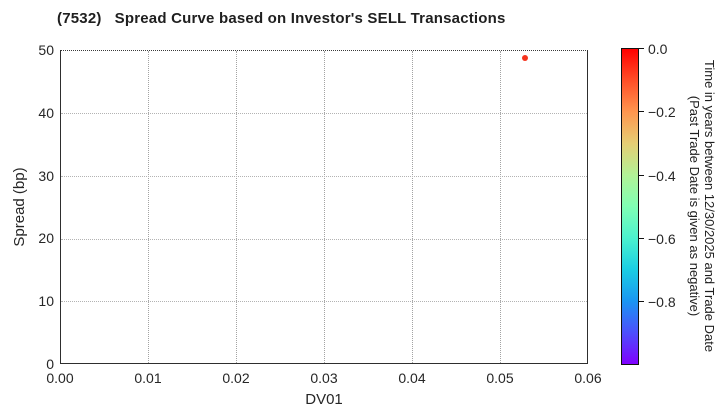 Image resolution: width=720 pixels, height=420 pixels. What do you see at coordinates (641, 301) in the screenshot?
I see `colorbar-tick-mark-0.8` at bounding box center [641, 301].